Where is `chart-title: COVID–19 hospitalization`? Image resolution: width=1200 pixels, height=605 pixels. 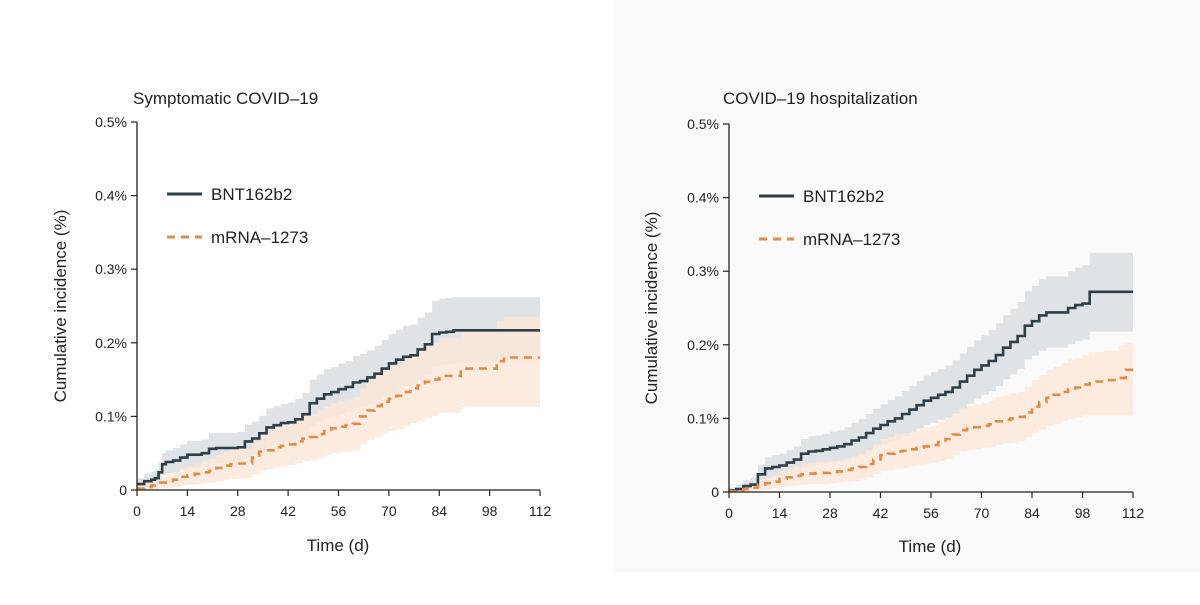 chart-title: COVID–19 hospitalization is located at coordinates (820, 98).